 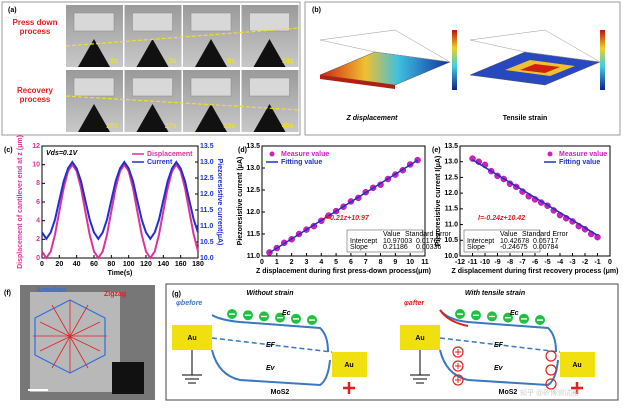 I want to click on table-header: Standard Error, so click(x=545, y=234).